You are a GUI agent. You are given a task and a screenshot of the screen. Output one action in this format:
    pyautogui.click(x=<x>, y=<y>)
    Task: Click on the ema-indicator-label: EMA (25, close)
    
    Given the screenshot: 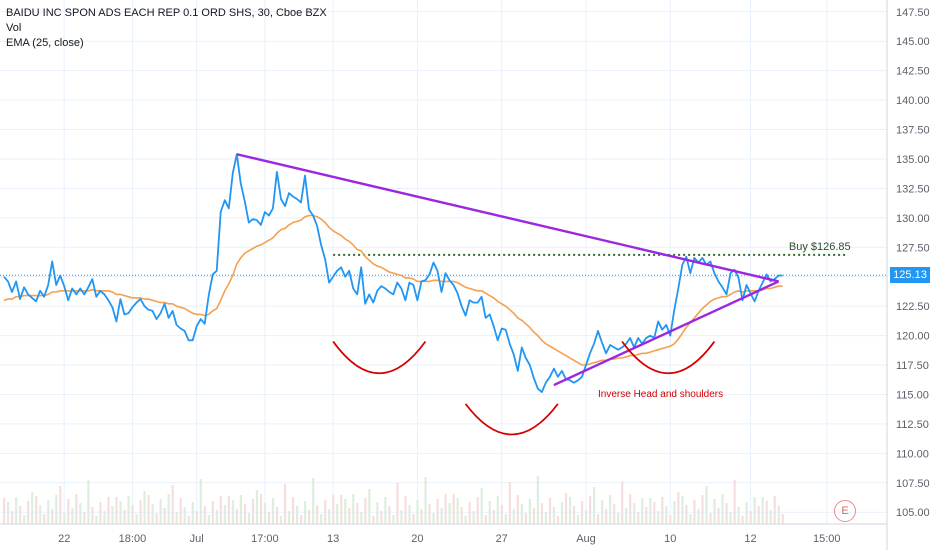 What is the action you would take?
    pyautogui.click(x=45, y=43)
    